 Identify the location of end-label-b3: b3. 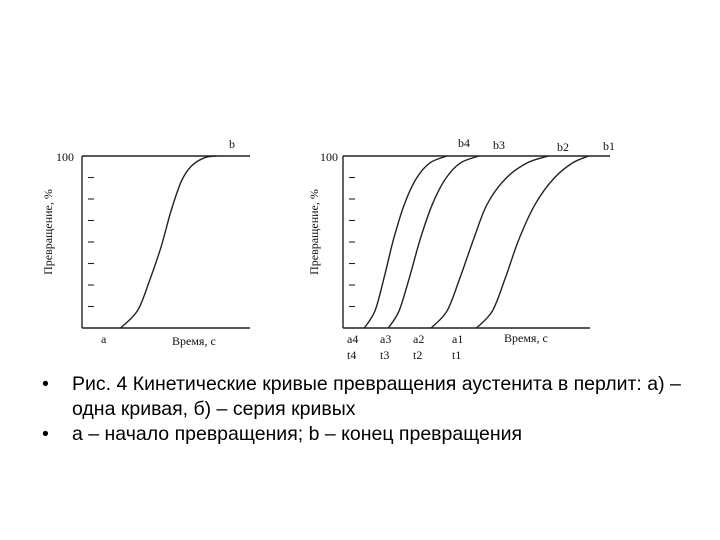
(499, 145).